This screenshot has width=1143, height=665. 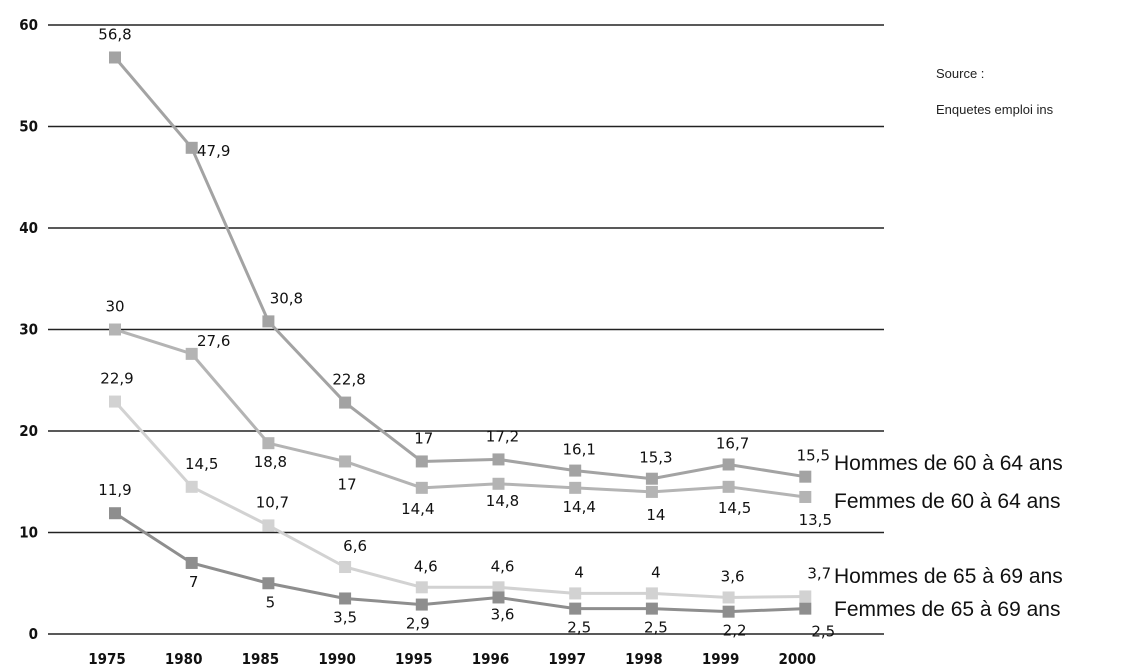 What do you see at coordinates (734, 508) in the screenshot?
I see `data-label: 14,5` at bounding box center [734, 508].